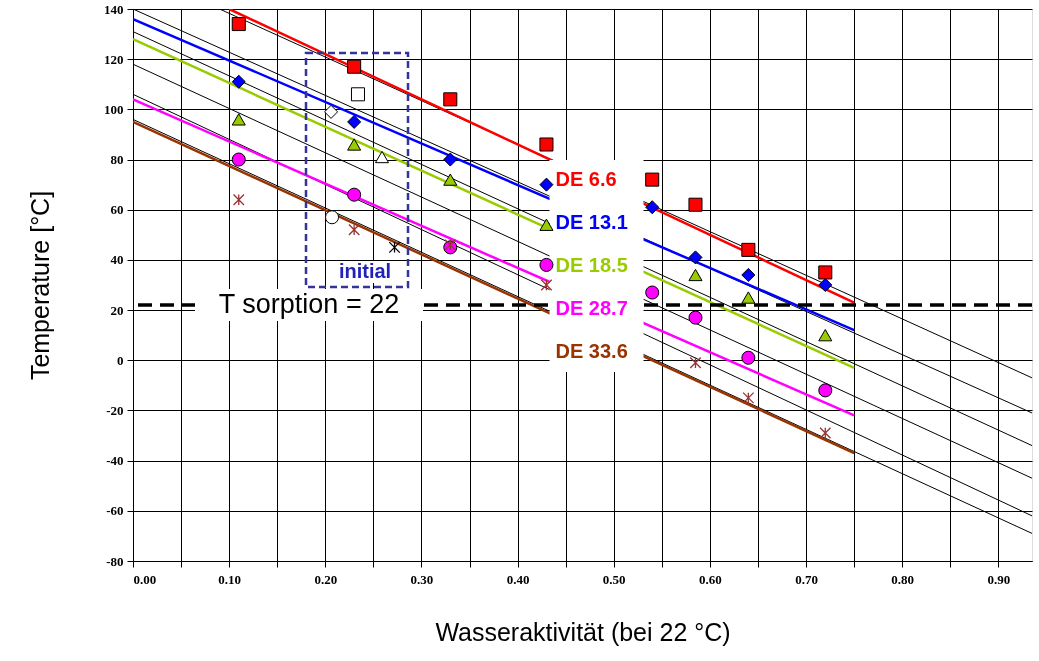  What do you see at coordinates (117, 260) in the screenshot?
I see `y-tick-label: 40` at bounding box center [117, 260].